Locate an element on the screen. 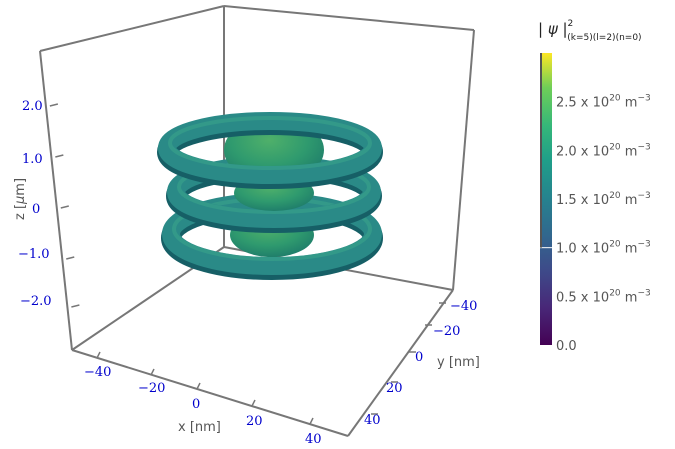  y-tick-label: 20 is located at coordinates (394, 388).